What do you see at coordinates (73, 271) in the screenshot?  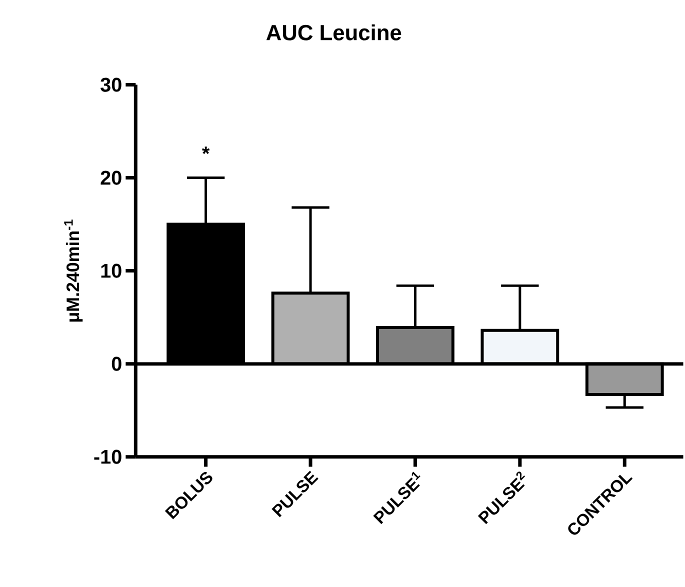 I see `y-axis-title: μM.240min$^{-1}$` at bounding box center [73, 271].